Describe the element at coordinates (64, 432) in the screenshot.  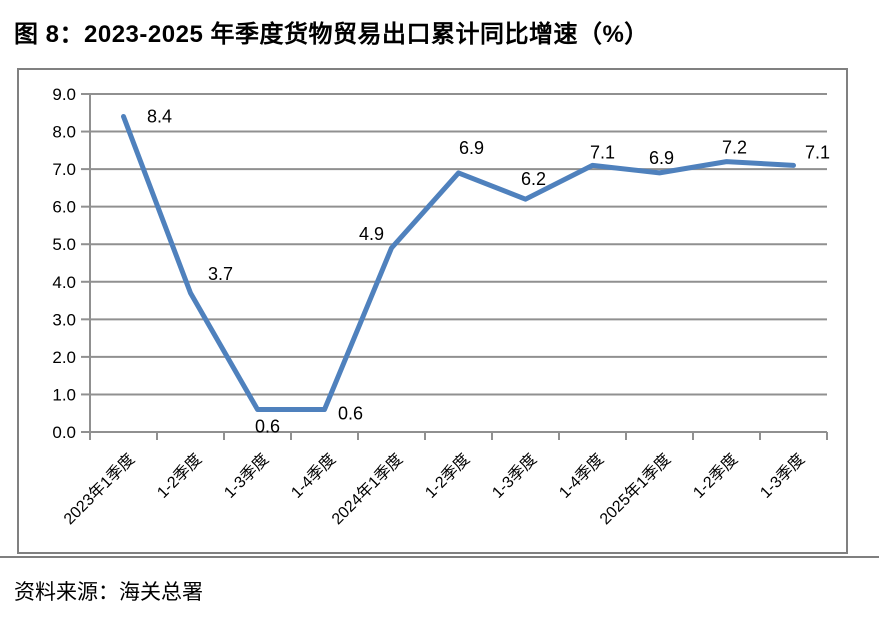
I see `y-axis-label: 0.0` at that location.